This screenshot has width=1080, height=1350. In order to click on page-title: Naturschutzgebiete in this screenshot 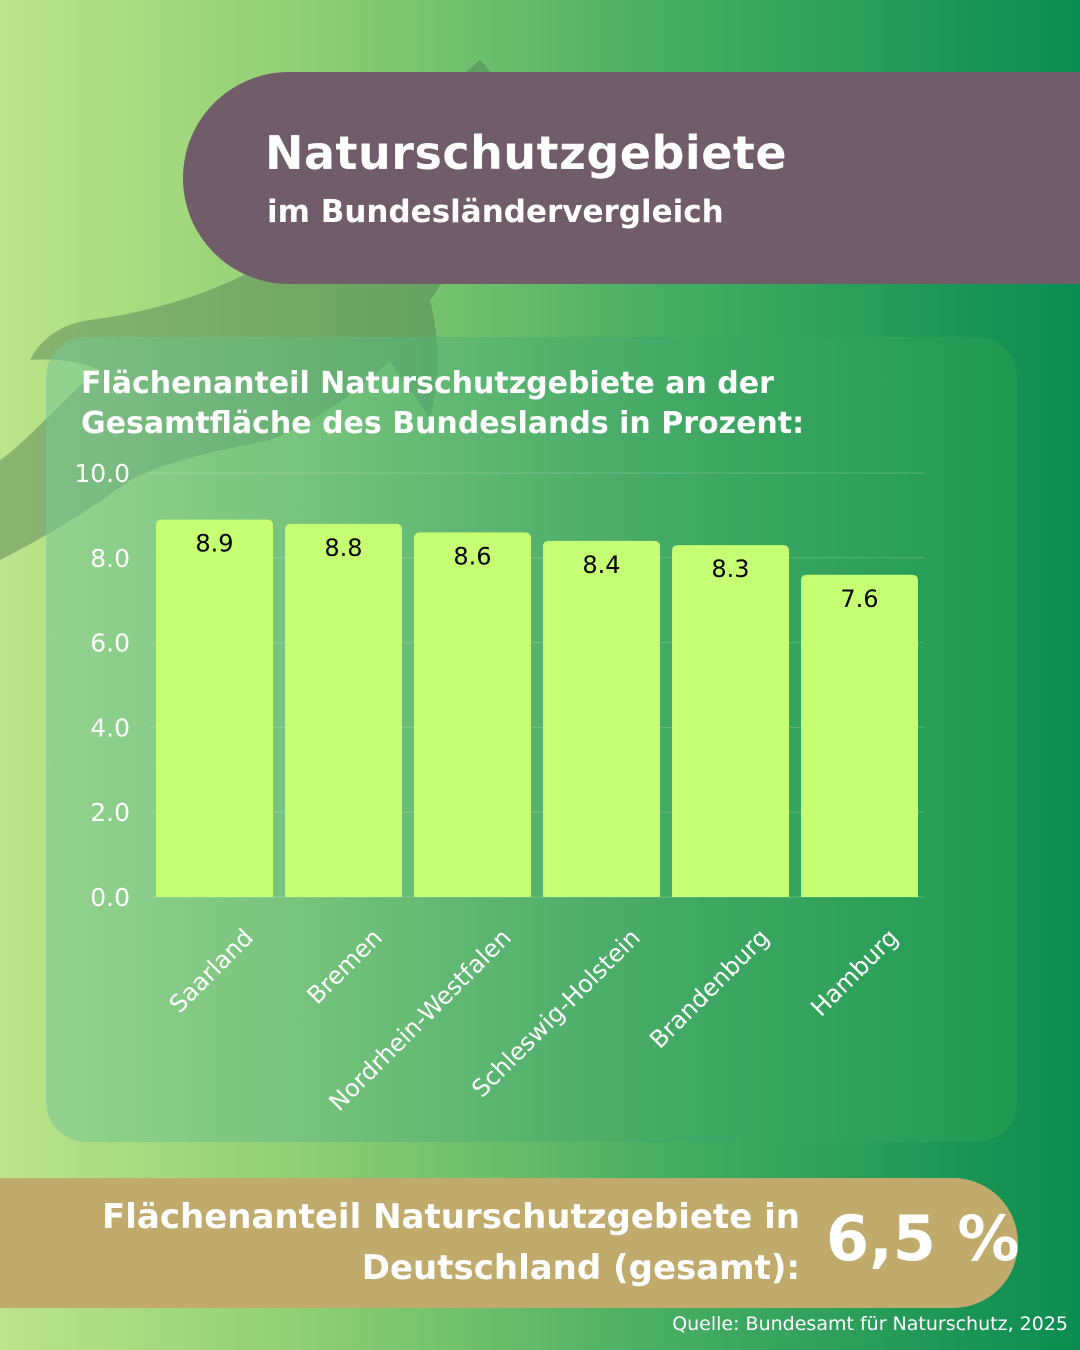, I will do `click(526, 153)`.